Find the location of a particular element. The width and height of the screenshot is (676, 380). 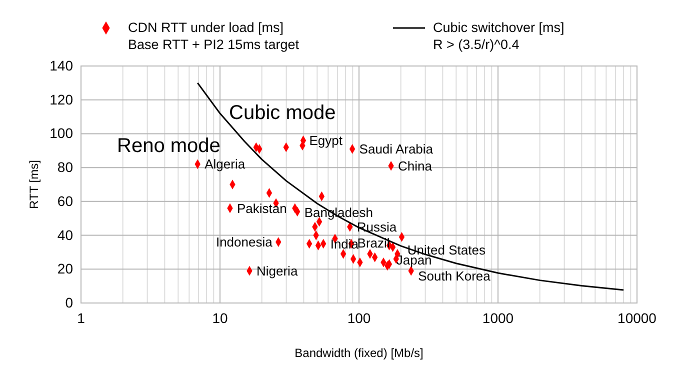

annotation: Nigeria is located at coordinates (277, 270).